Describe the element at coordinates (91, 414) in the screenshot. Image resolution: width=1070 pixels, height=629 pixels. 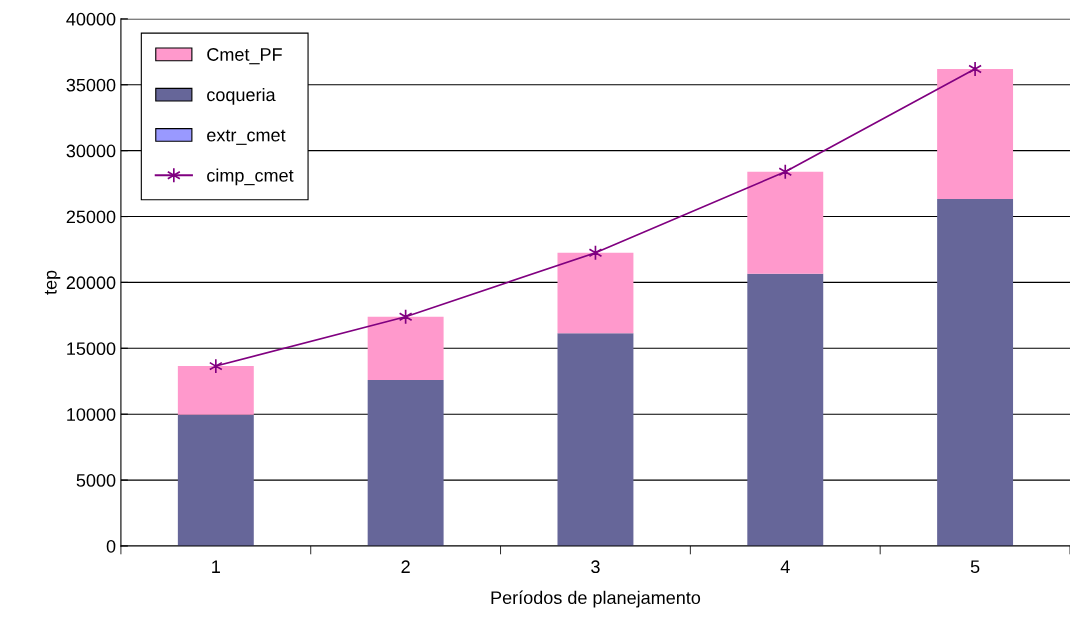
I see `y-tick-label: 10000` at that location.